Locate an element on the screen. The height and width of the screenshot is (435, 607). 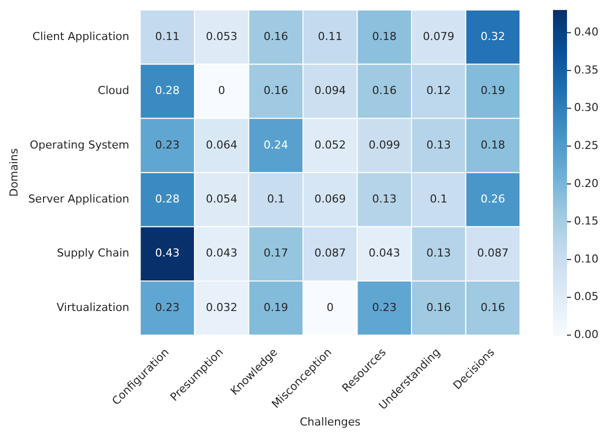
y-tick-label: Virtualization is located at coordinates (93, 307).